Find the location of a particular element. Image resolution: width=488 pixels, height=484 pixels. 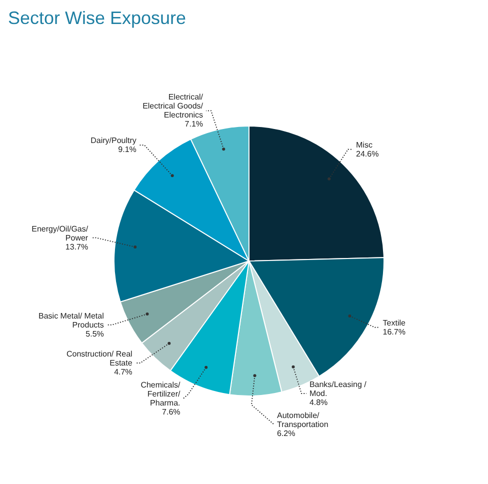

data-label: 7.6% is located at coordinates (171, 412).